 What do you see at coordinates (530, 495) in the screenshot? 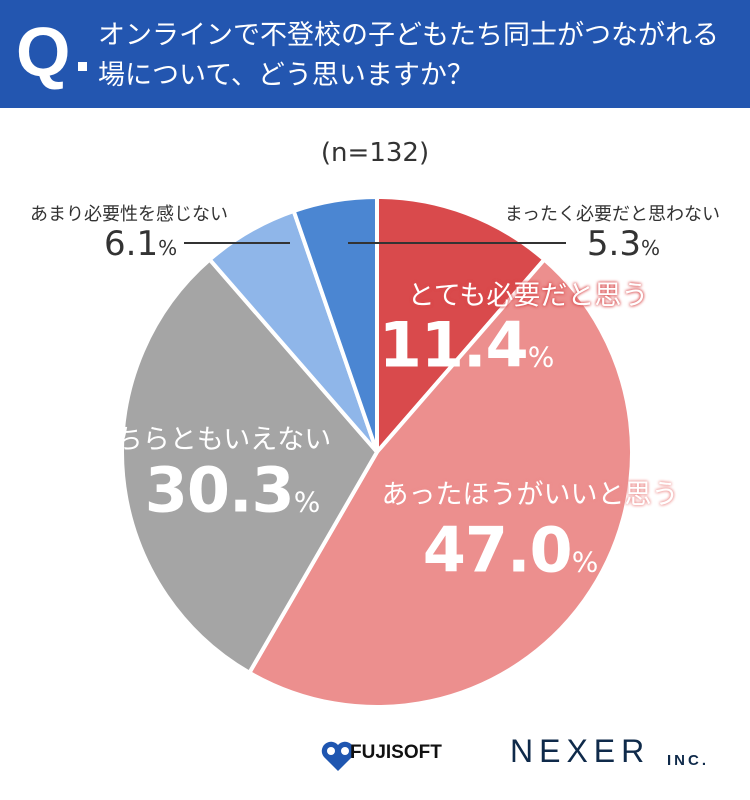
I see `slice-label-1: あったほうがいいと思う` at bounding box center [530, 495].